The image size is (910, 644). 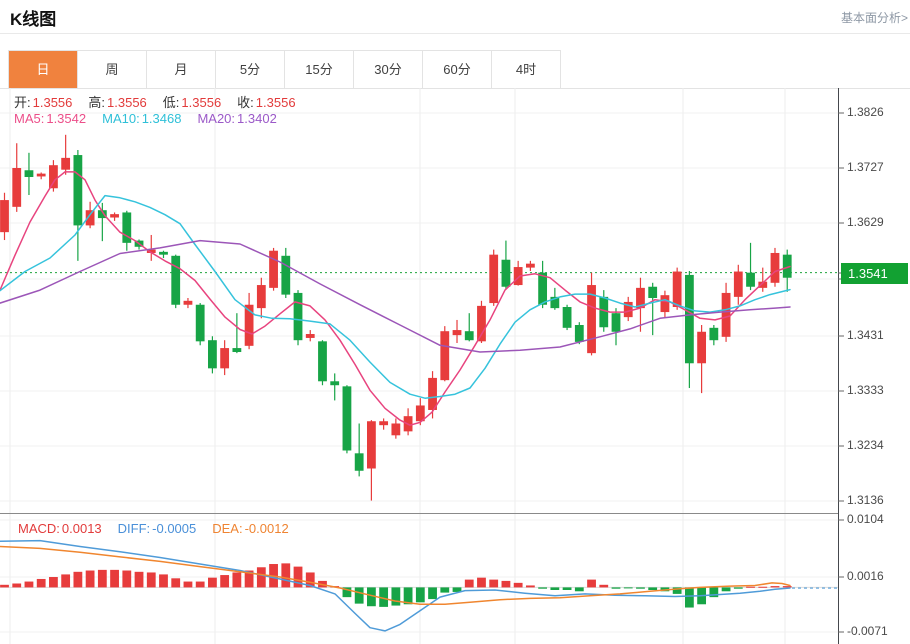 I want to click on tab-4hour: 4时, so click(x=526, y=70).